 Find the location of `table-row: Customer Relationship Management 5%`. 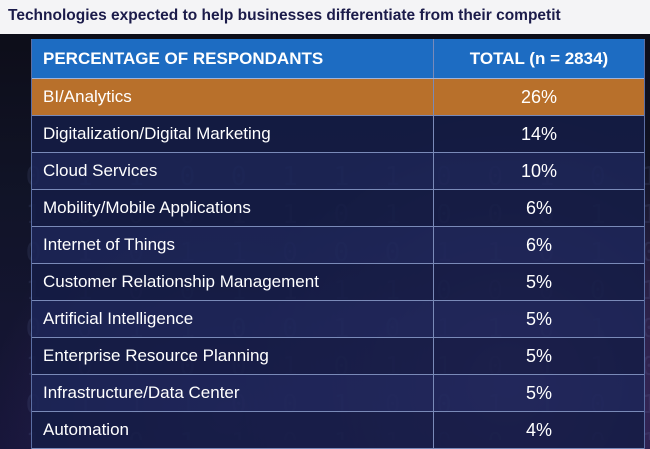

table-row: Customer Relationship Management 5% is located at coordinates (338, 282).